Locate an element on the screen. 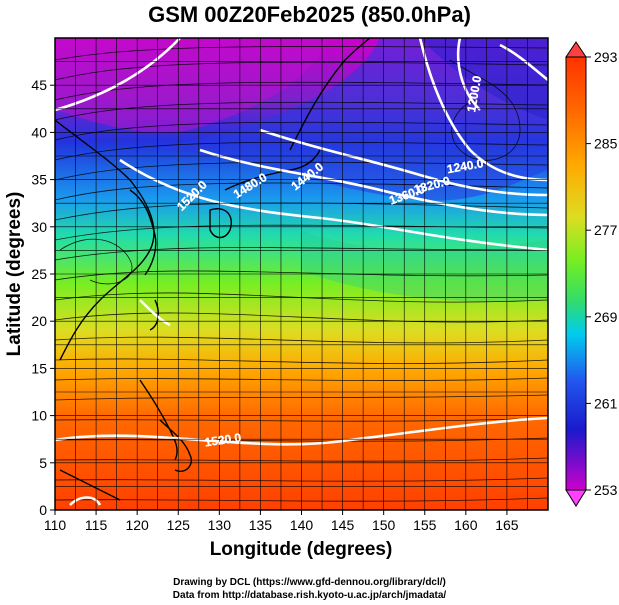 Image resolution: width=619 pixels, height=605 pixels. contour-label: 1240.0 is located at coordinates (465, 166).